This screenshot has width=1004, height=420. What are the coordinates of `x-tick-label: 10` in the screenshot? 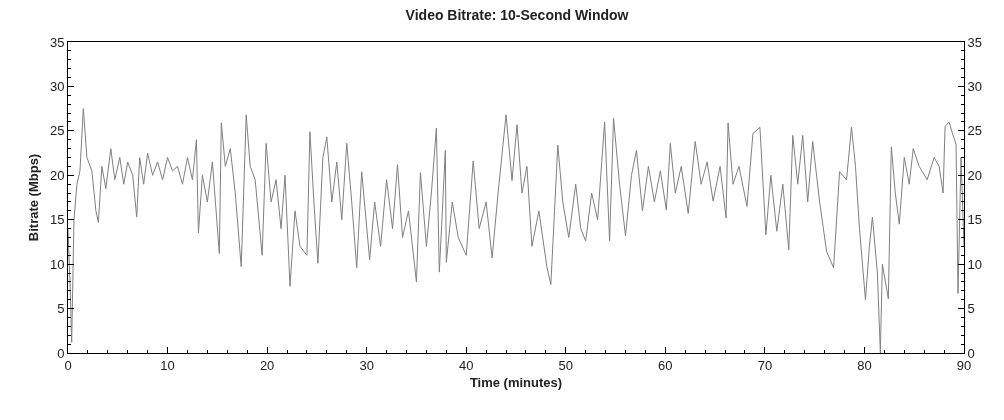 It's located at (167, 365).